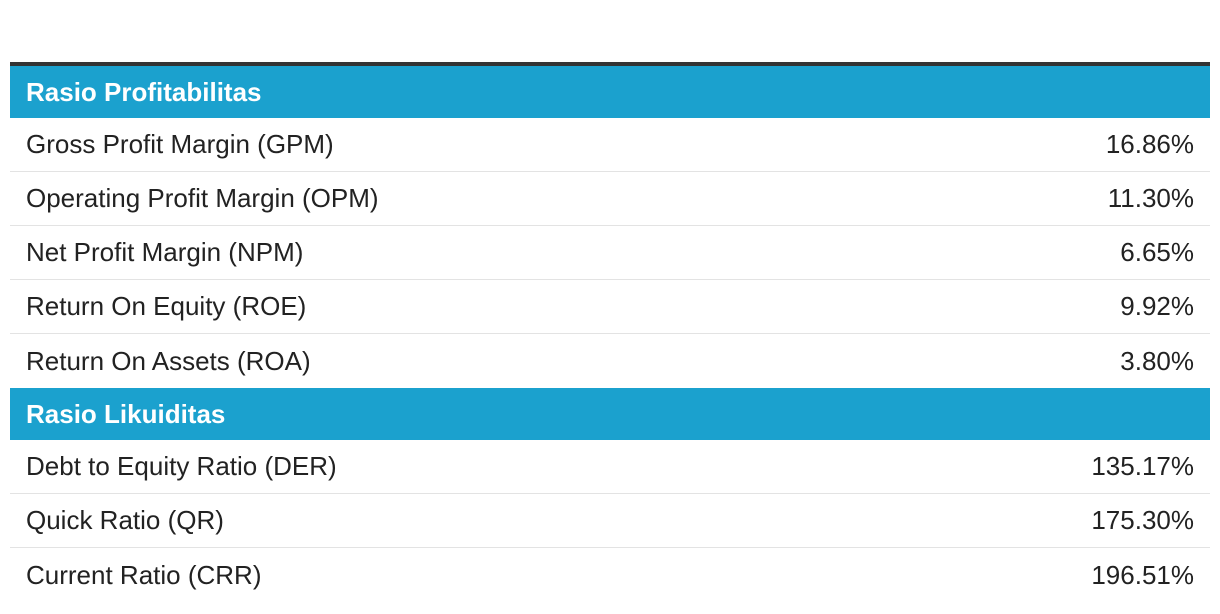 The image size is (1220, 614). Describe the element at coordinates (1142, 574) in the screenshot. I see `row-value: 196.51%` at that location.